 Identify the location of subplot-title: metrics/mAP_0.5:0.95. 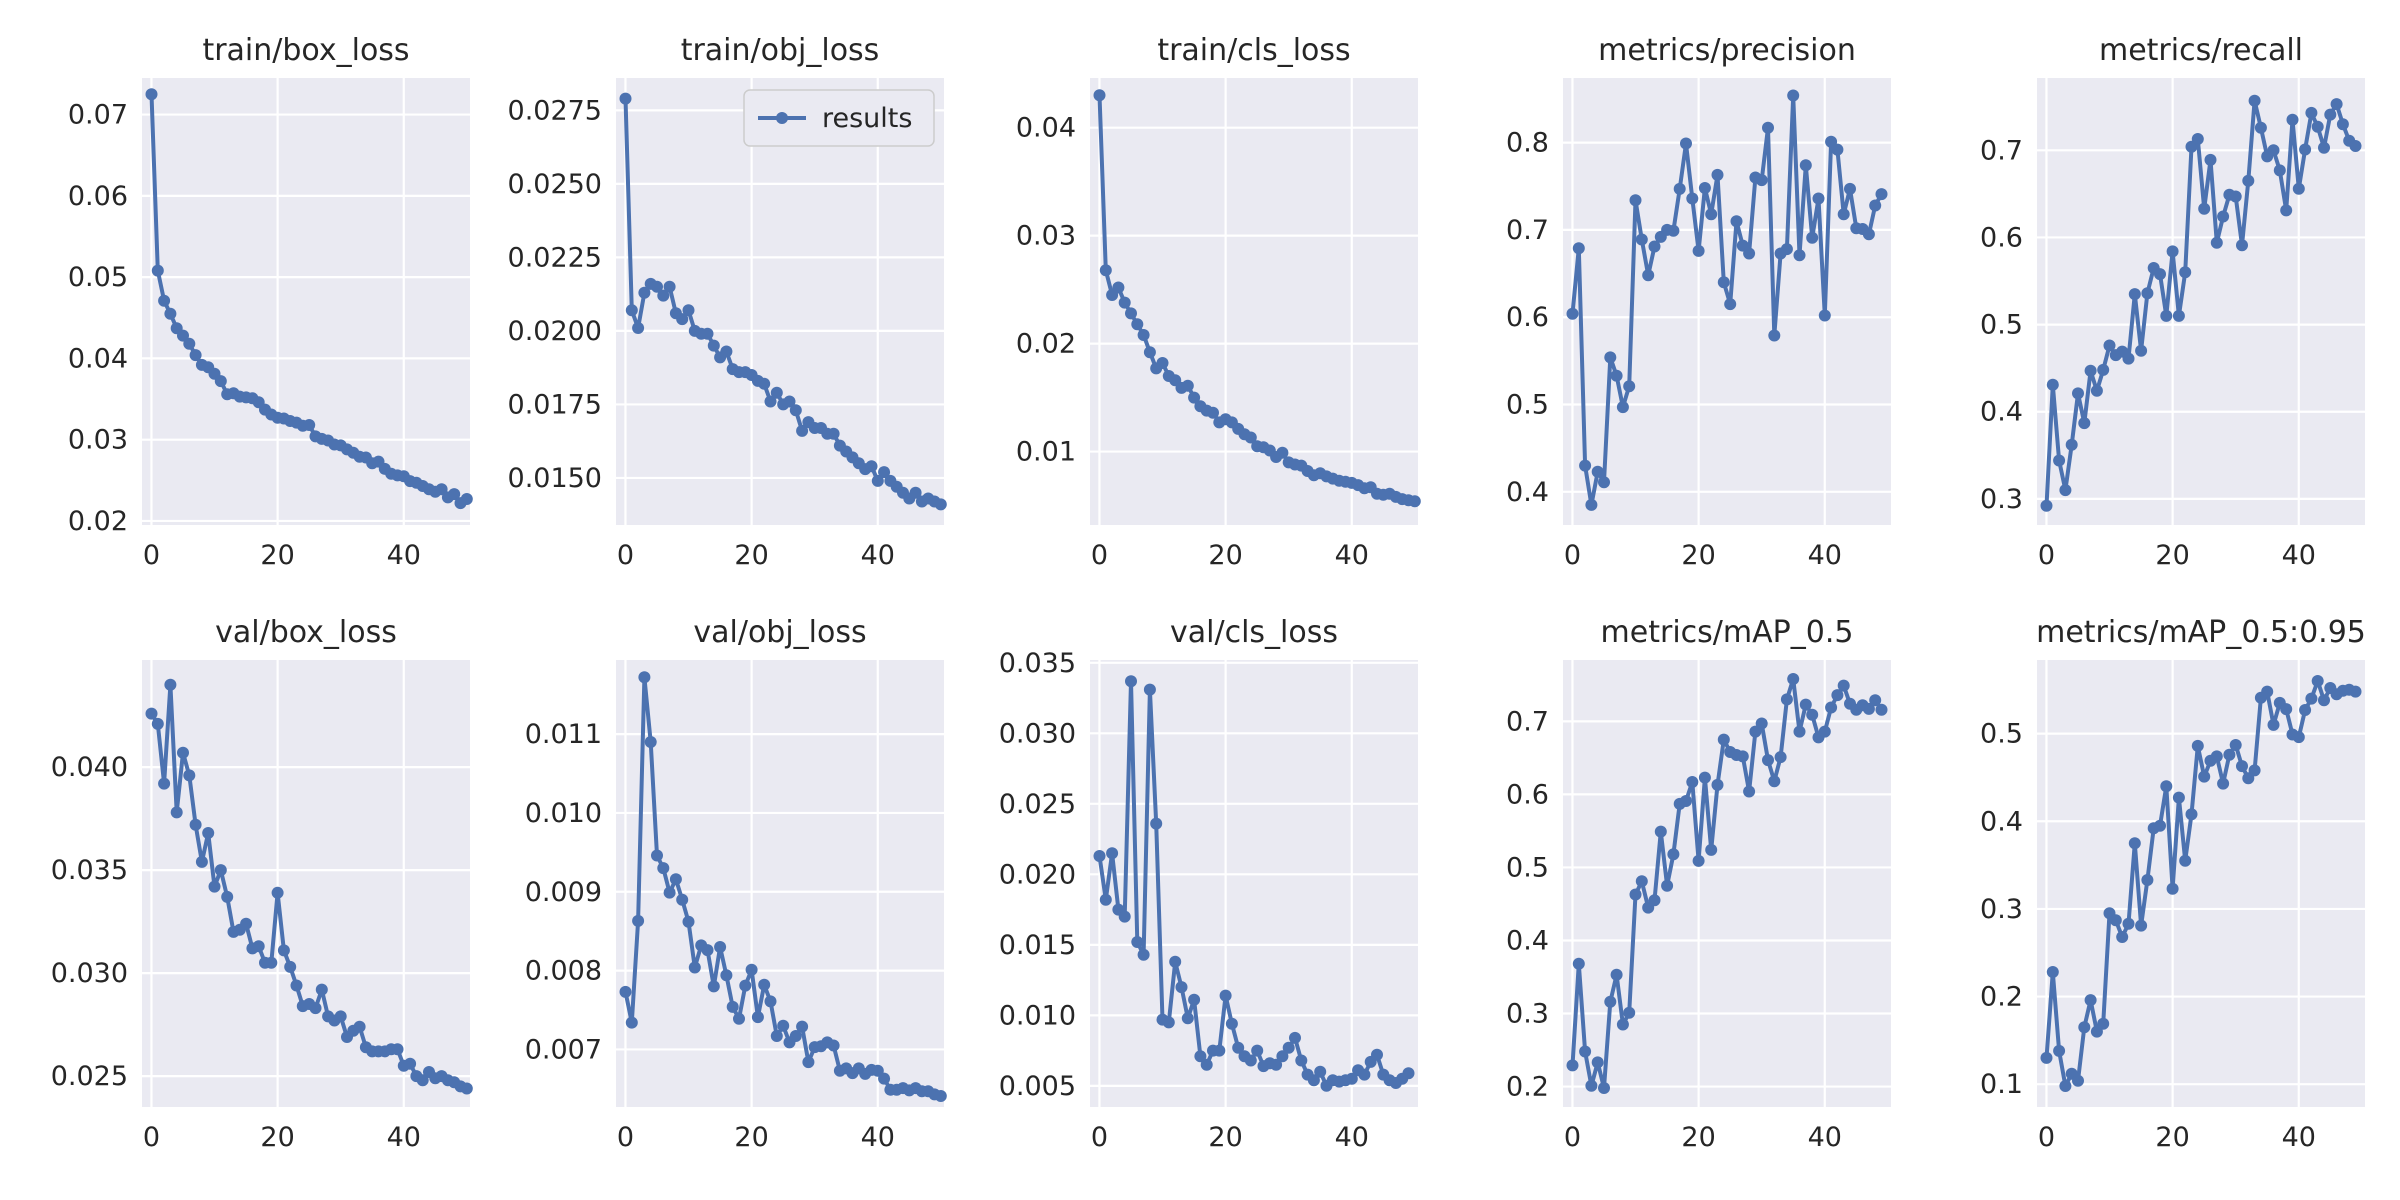
(2201, 632).